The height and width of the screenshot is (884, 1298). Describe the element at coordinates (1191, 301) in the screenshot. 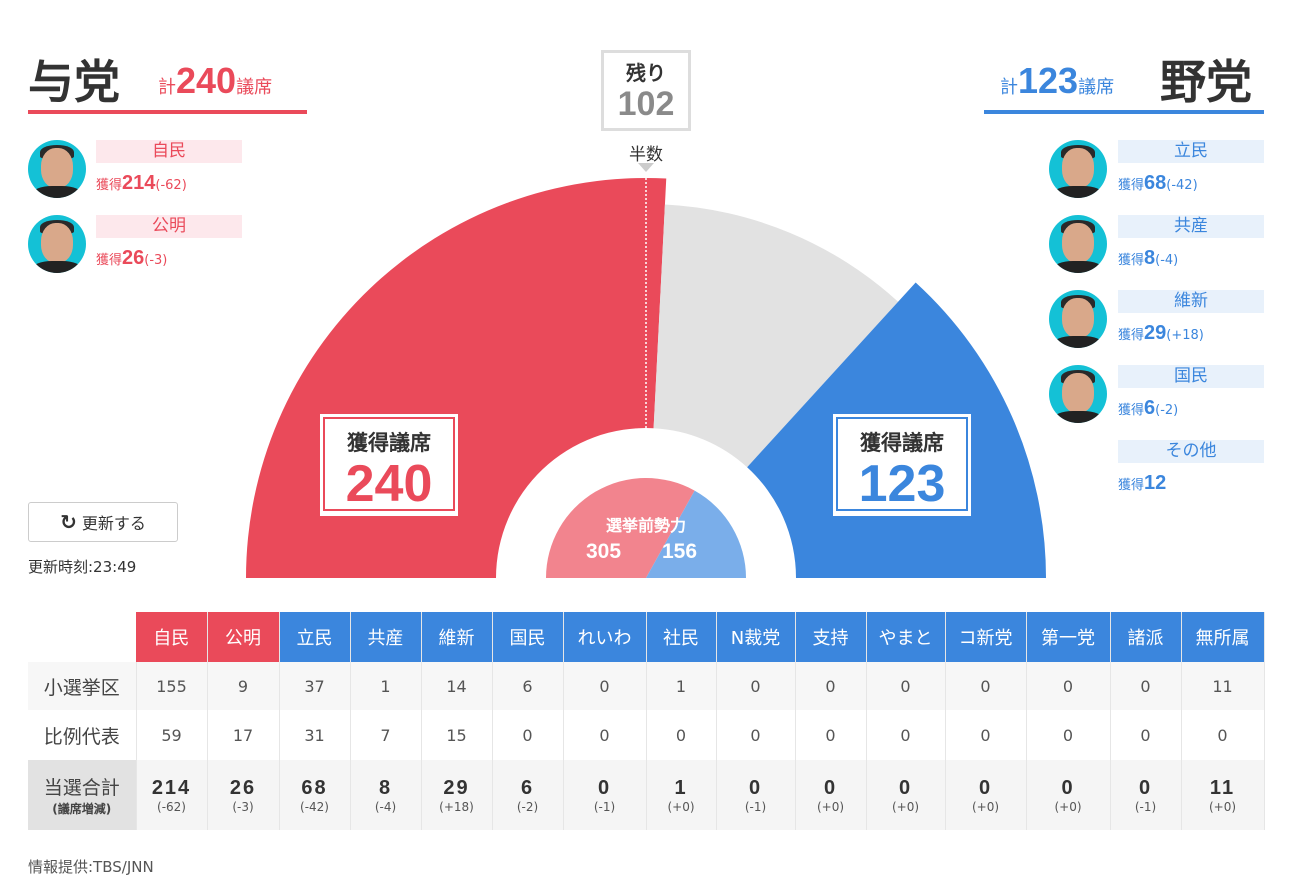

I see `party-name: 維新` at that location.